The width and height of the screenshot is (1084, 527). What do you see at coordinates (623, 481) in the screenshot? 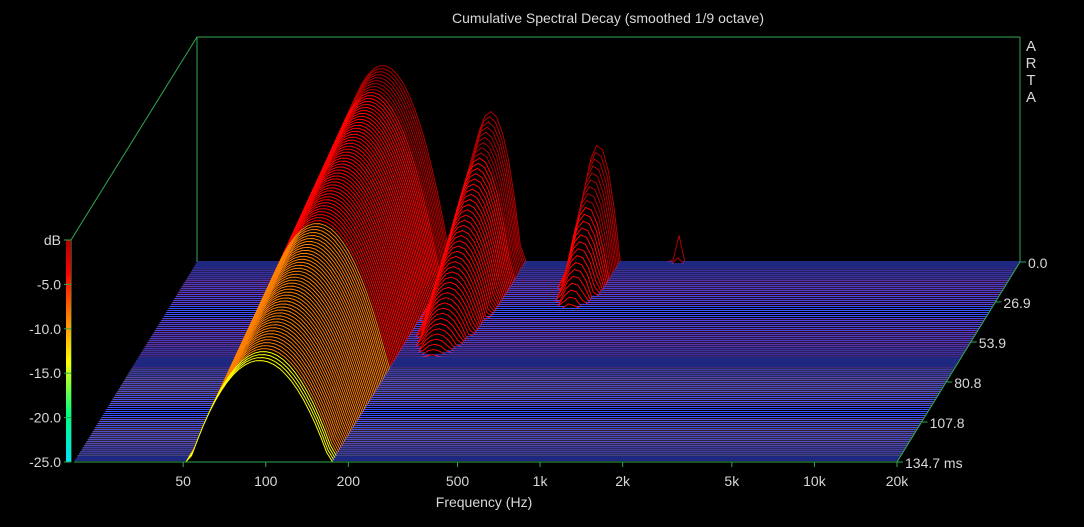
I see `x-tick-label: 2k` at bounding box center [623, 481].